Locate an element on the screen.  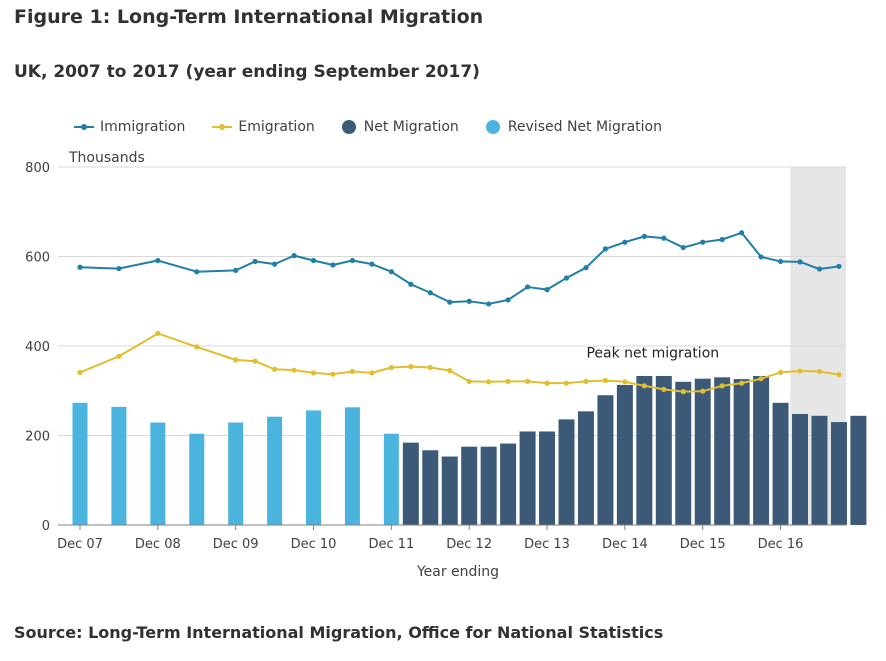
x-tick-label: Dec 14 is located at coordinates (625, 544).